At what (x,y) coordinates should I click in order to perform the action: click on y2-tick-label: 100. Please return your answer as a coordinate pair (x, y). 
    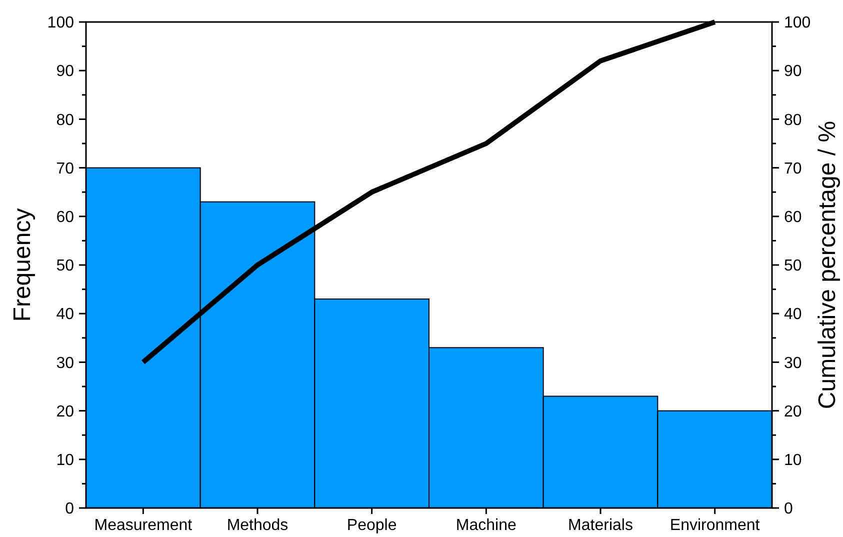
    Looking at the image, I should click on (797, 23).